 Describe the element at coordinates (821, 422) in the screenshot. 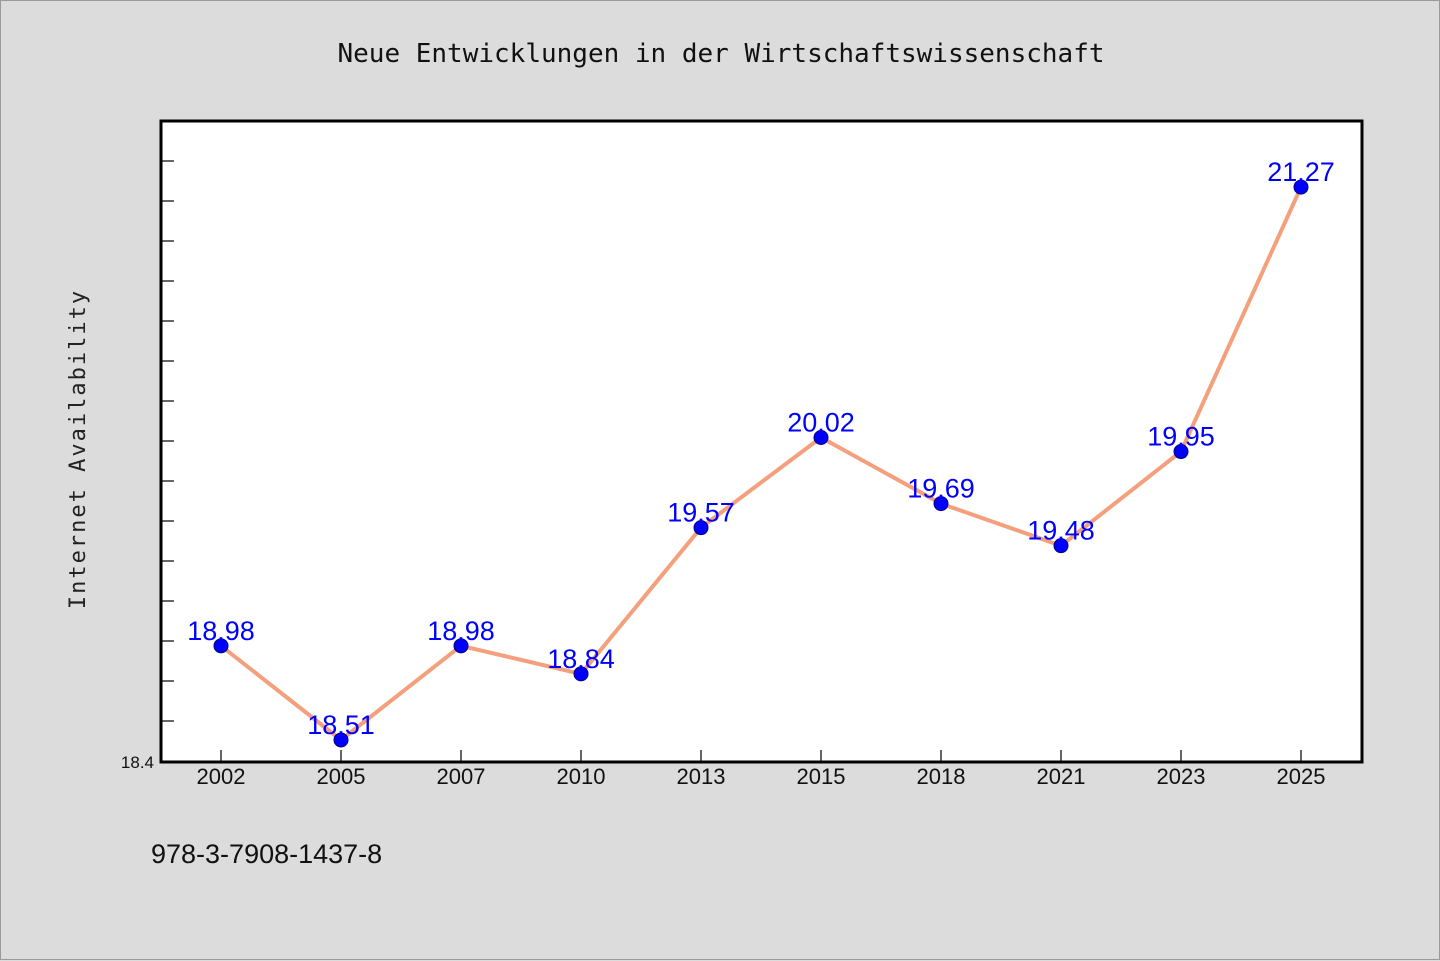

I see `data-label: 20.02` at that location.